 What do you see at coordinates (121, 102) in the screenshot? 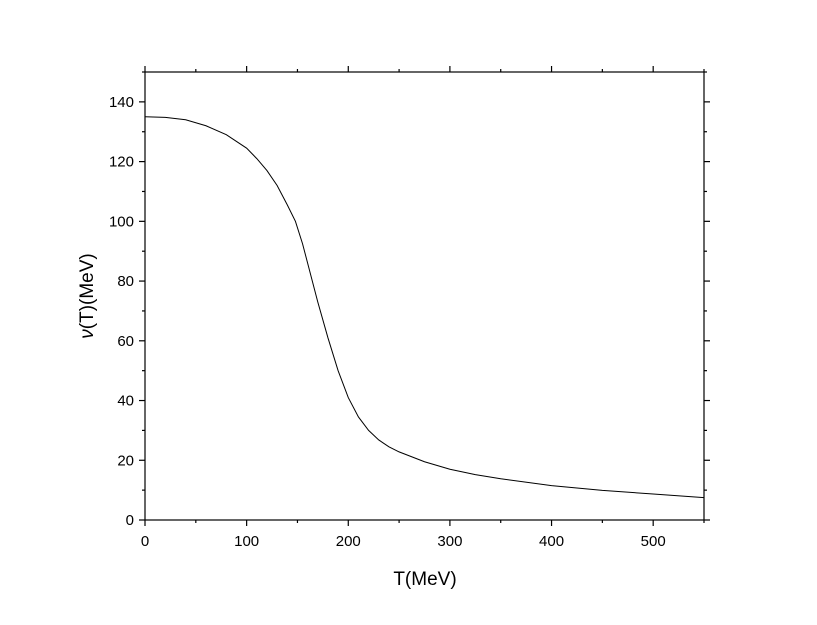
I see `y-tick-label: 140` at bounding box center [121, 102].